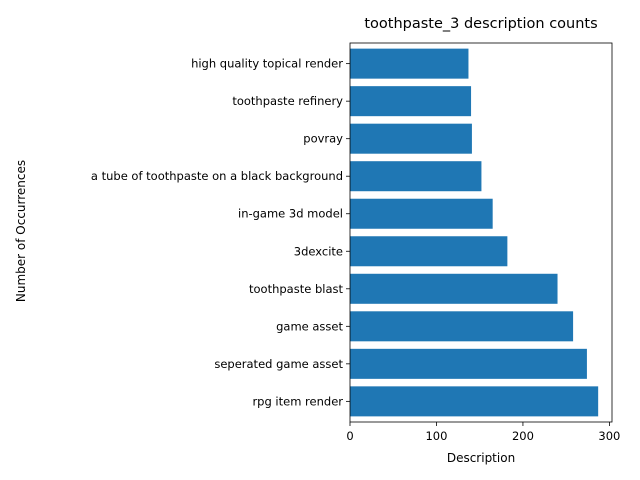 The height and width of the screenshot is (480, 640). Describe the element at coordinates (323, 139) in the screenshot. I see `y-tick-label: povray` at that location.